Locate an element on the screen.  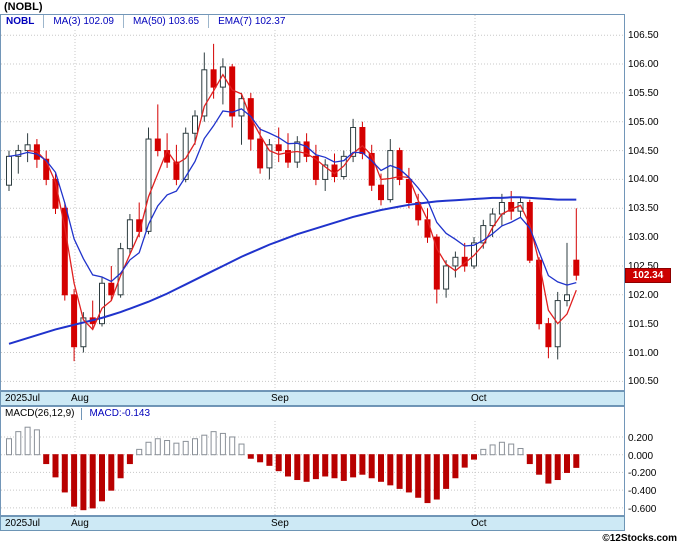
legend-ema7: EMA(7) 102.37 is located at coordinates (246, 21).